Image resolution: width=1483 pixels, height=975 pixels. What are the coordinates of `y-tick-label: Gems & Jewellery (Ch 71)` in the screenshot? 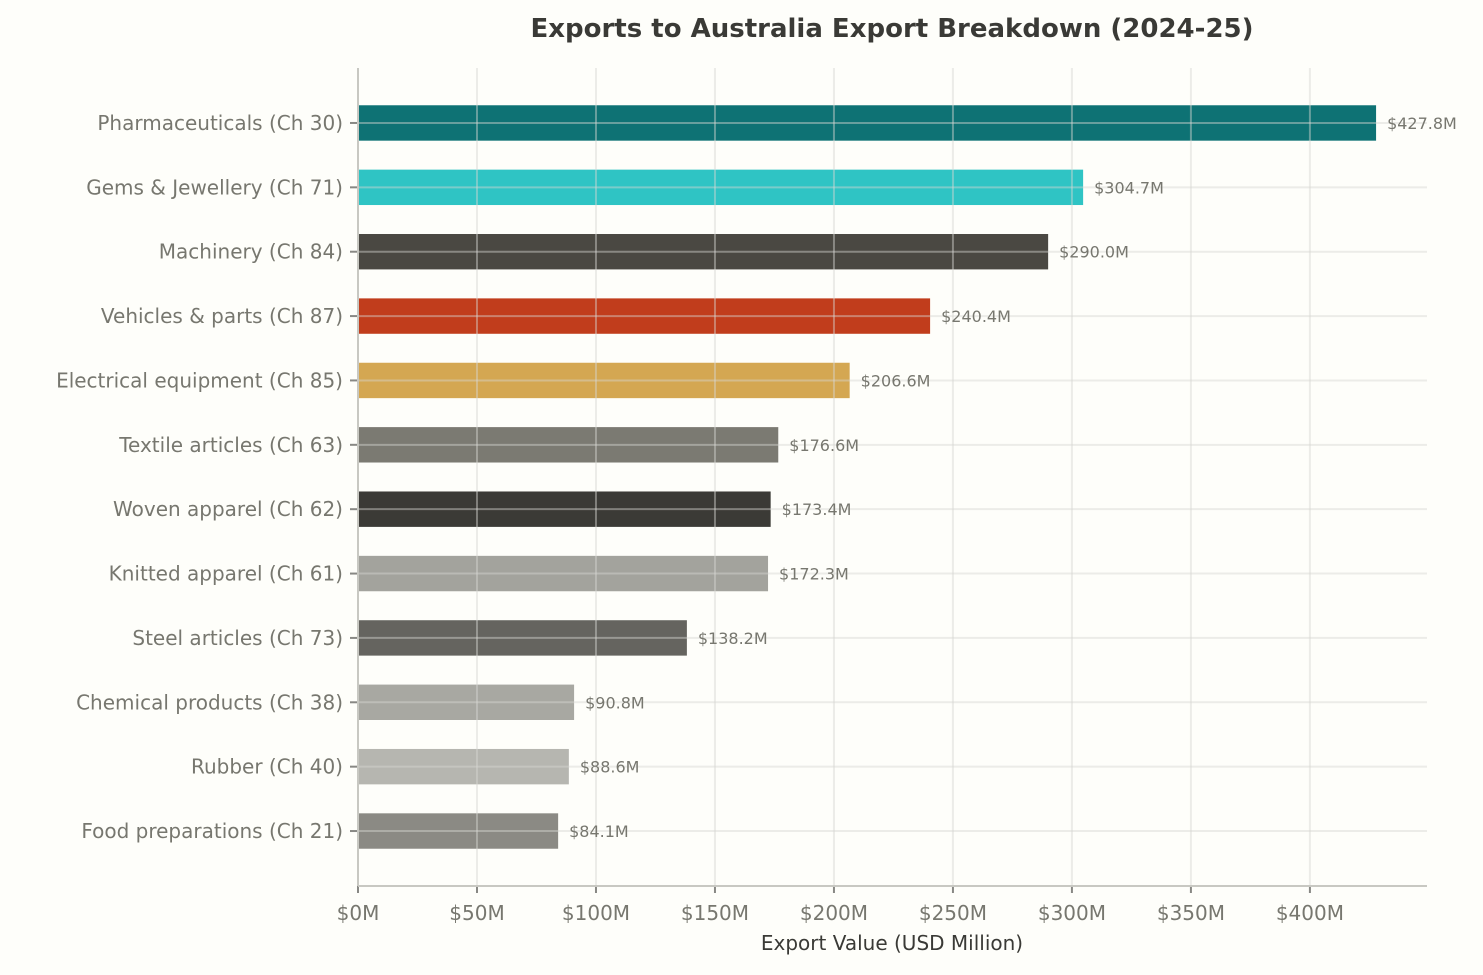 It's located at (214, 187).